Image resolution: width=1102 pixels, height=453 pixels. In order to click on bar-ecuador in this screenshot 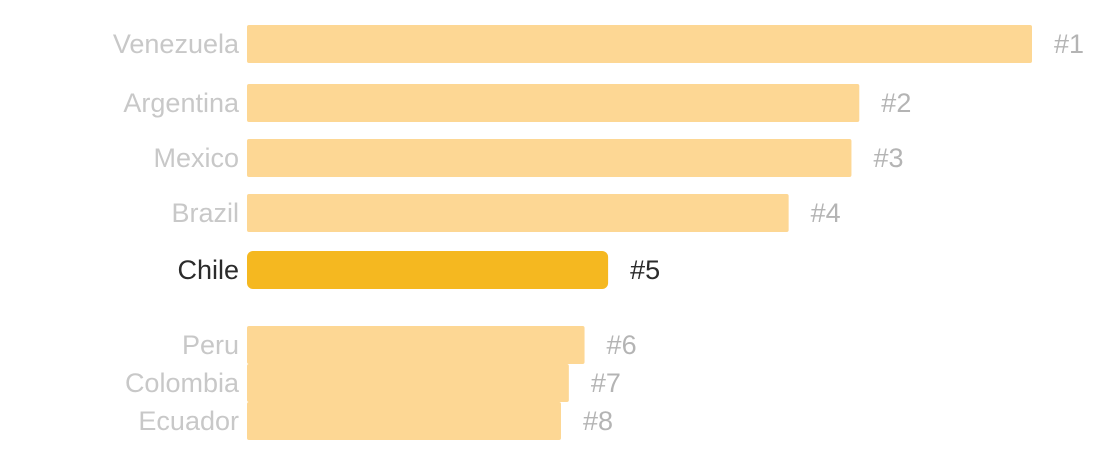, I will do `click(404, 421)`.